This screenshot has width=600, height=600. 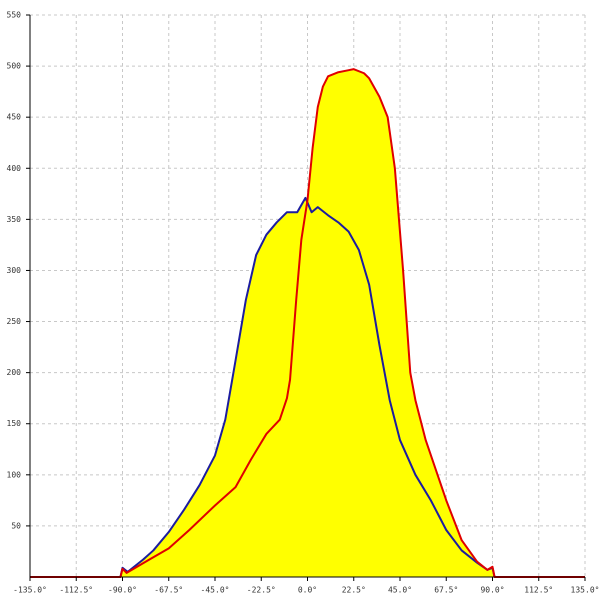 I want to click on y-tick-label: 150, so click(x=14, y=423).